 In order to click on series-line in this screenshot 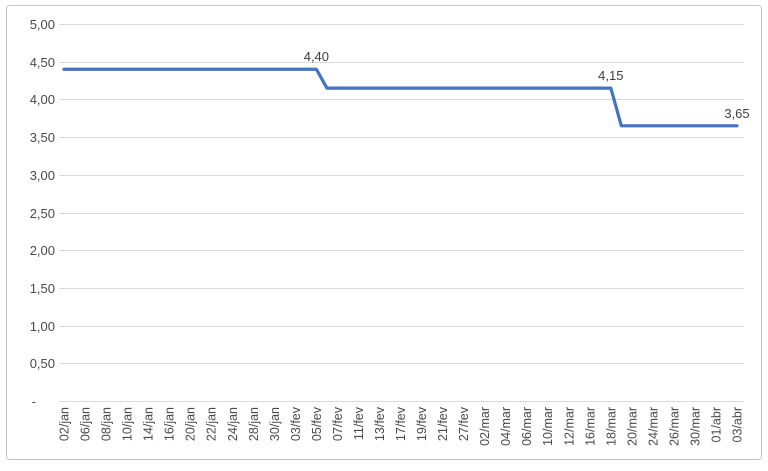, I will do `click(400, 97)`.